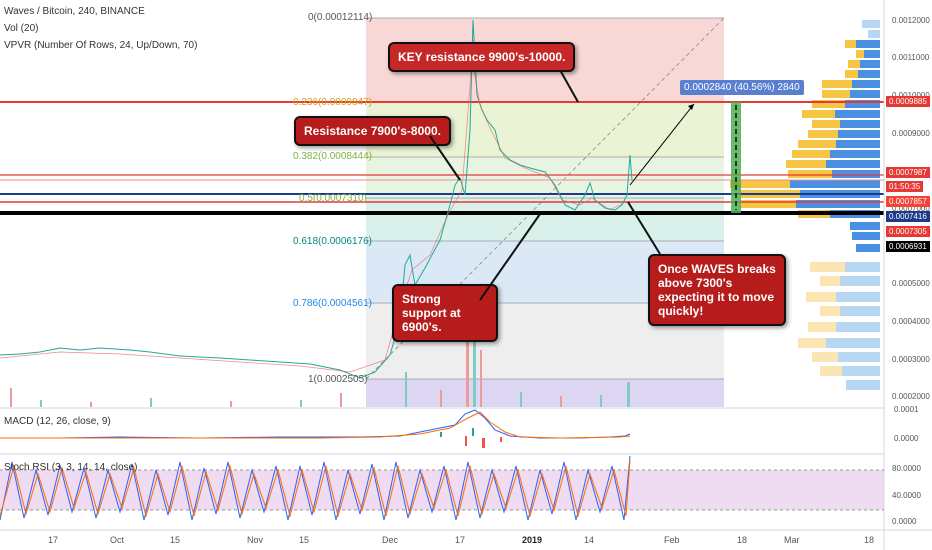  Describe the element at coordinates (792, 540) in the screenshot. I see `time-tick: Mar` at that location.